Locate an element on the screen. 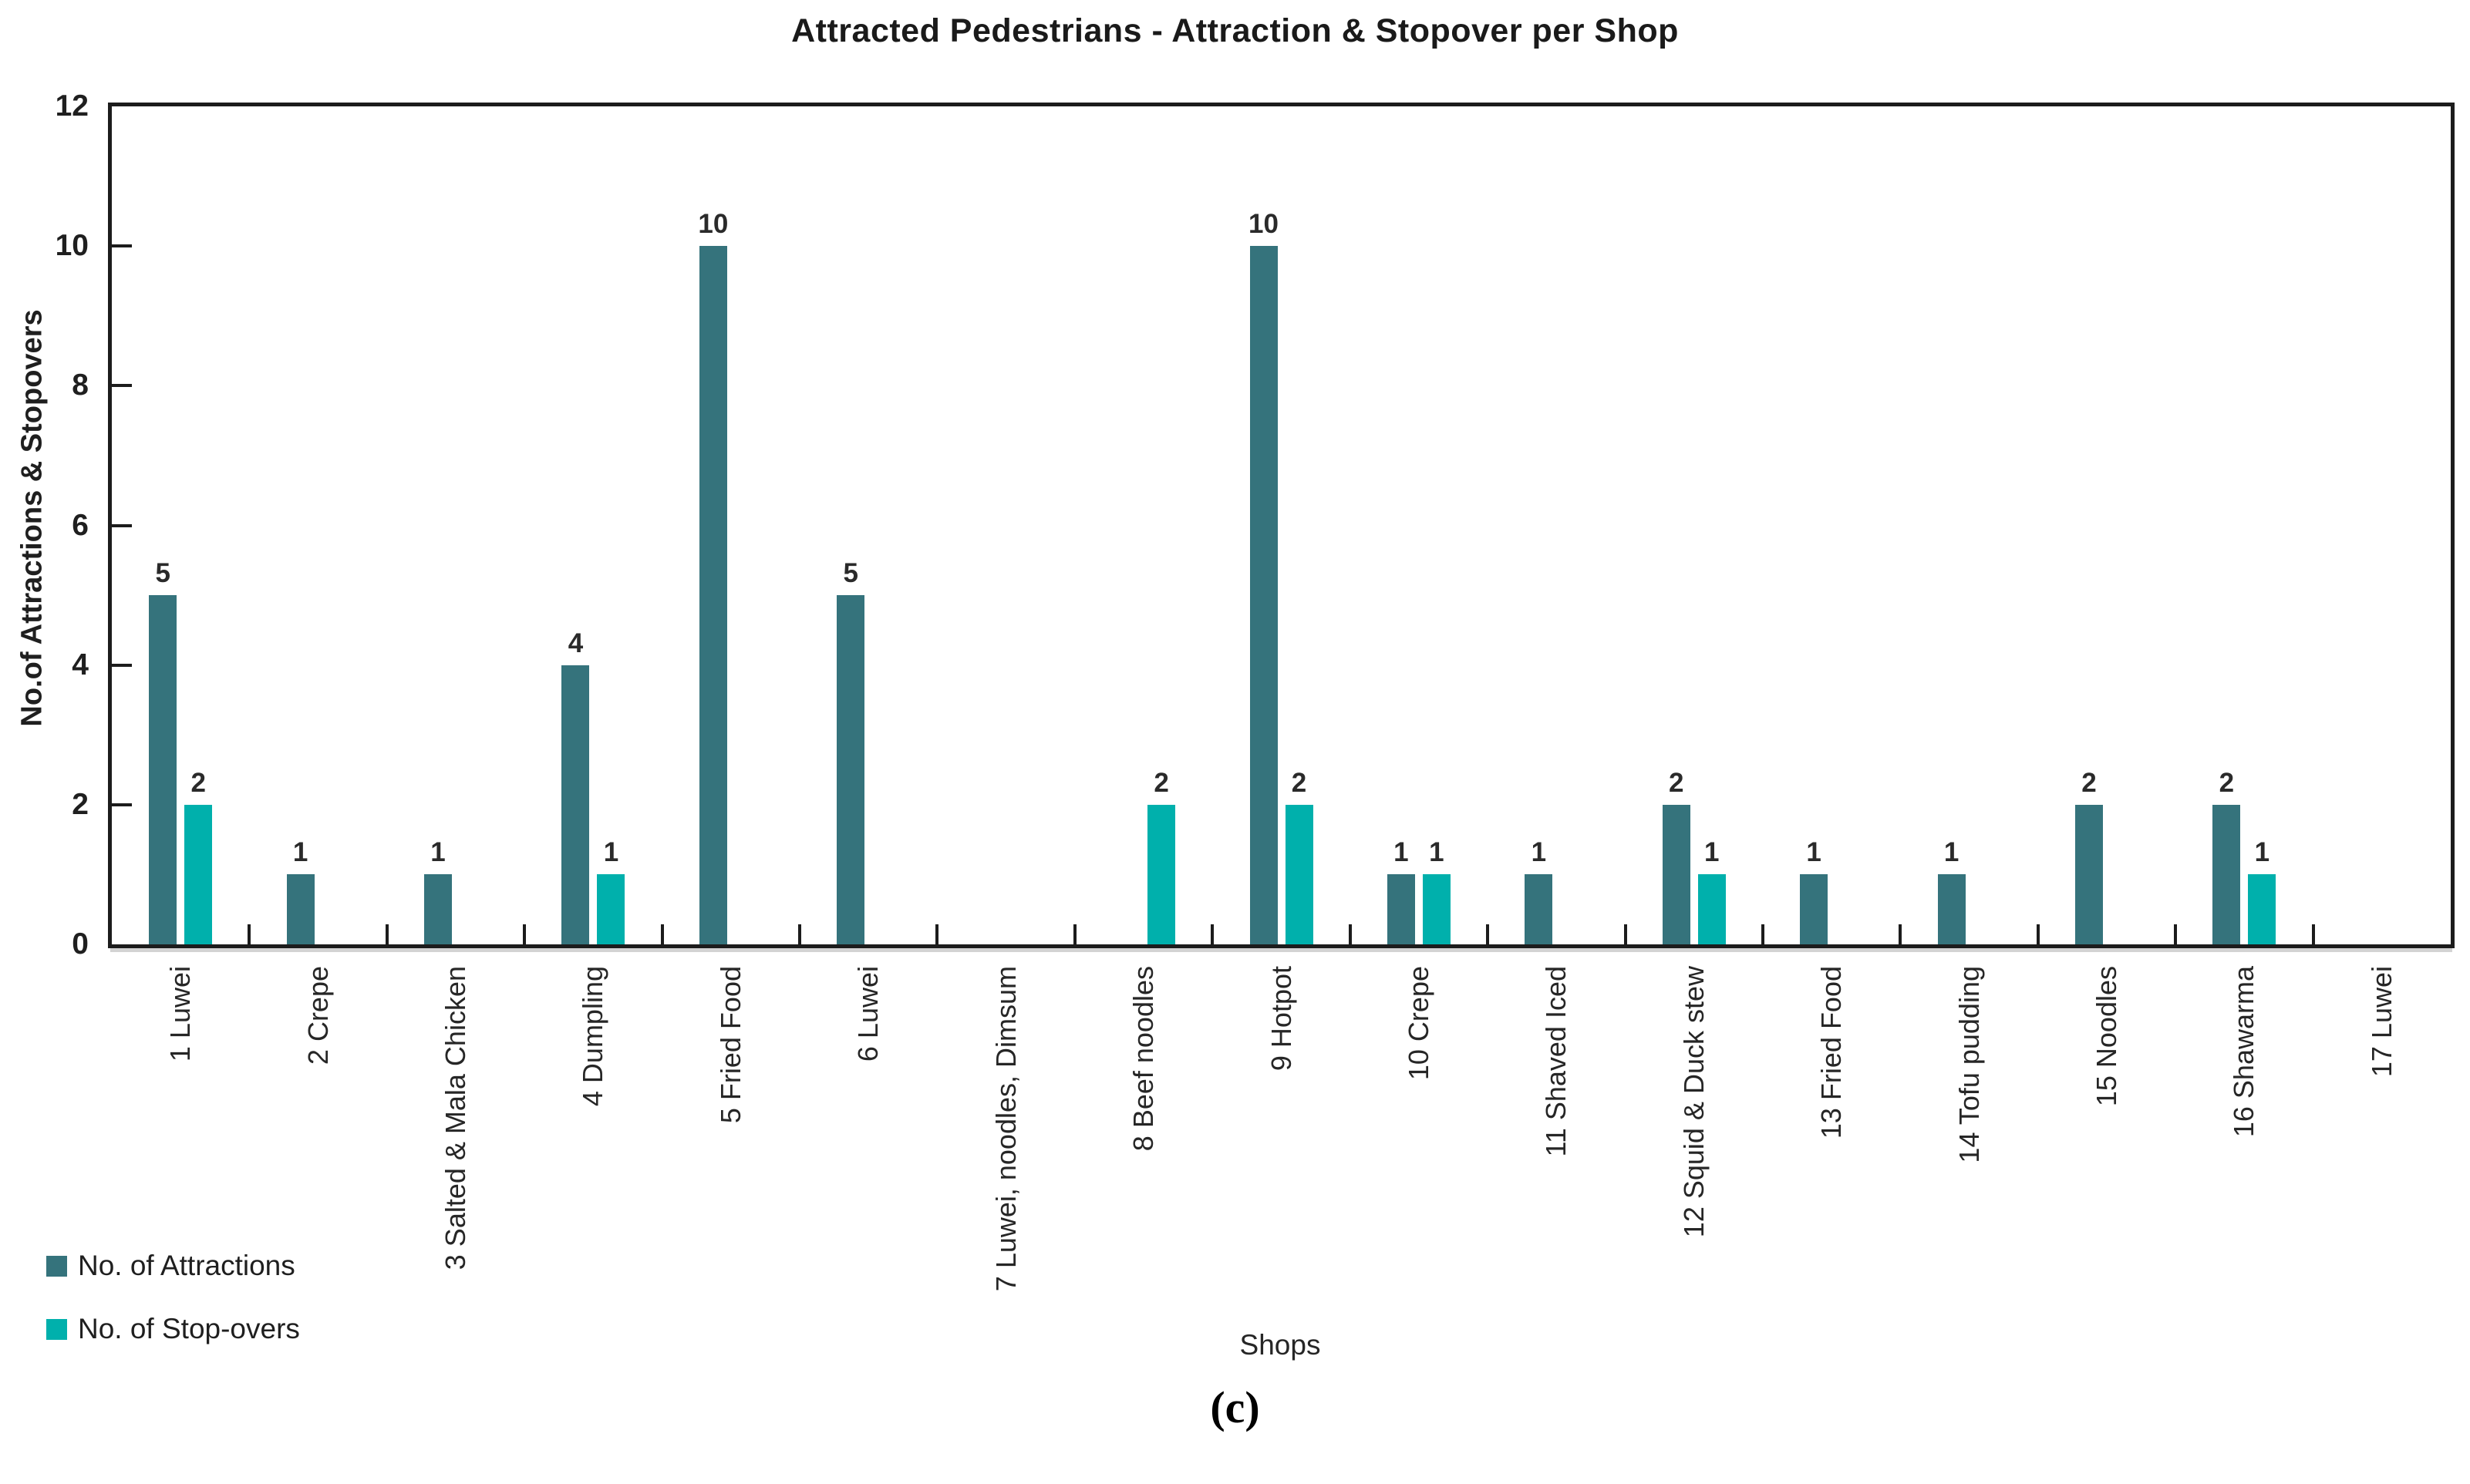 The width and height of the screenshot is (2470, 1484). legend: No. of Attractions No. of Stop-overs is located at coordinates (173, 1314).